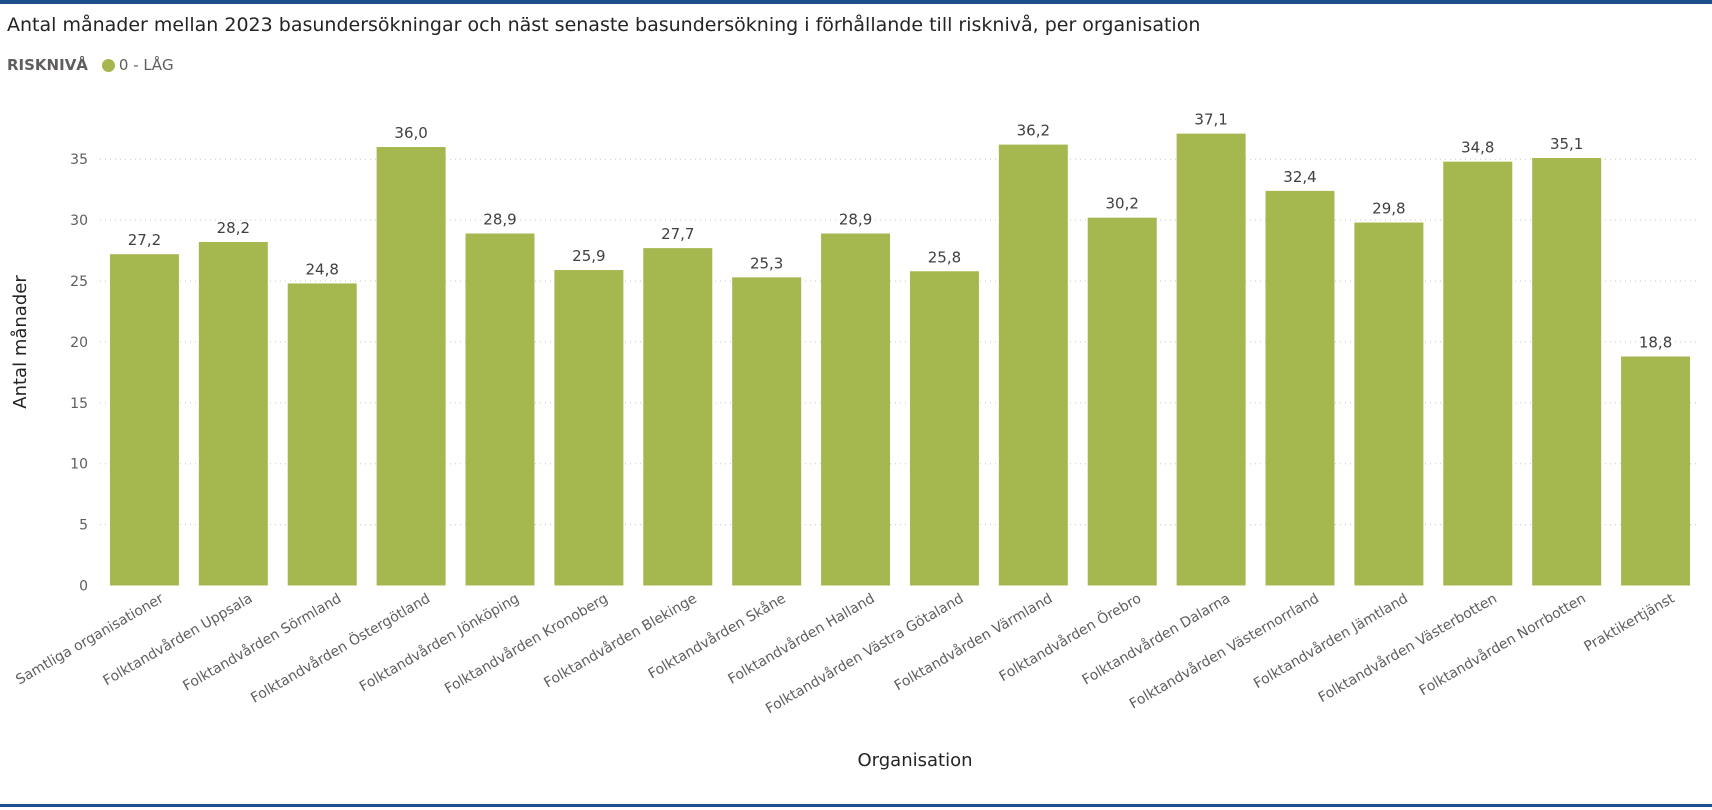 The width and height of the screenshot is (1712, 810). Describe the element at coordinates (79, 221) in the screenshot. I see `y-tick-label: 30` at that location.